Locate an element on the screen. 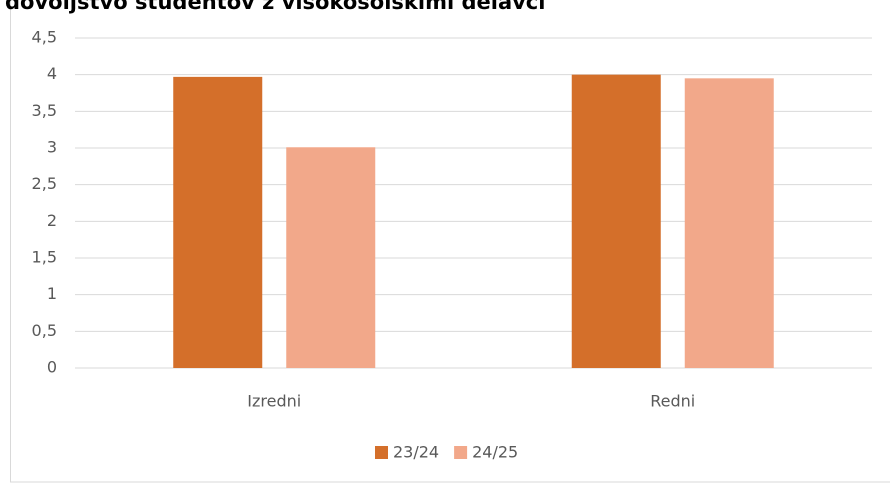  y-tick-label: 0,5 is located at coordinates (44, 330).